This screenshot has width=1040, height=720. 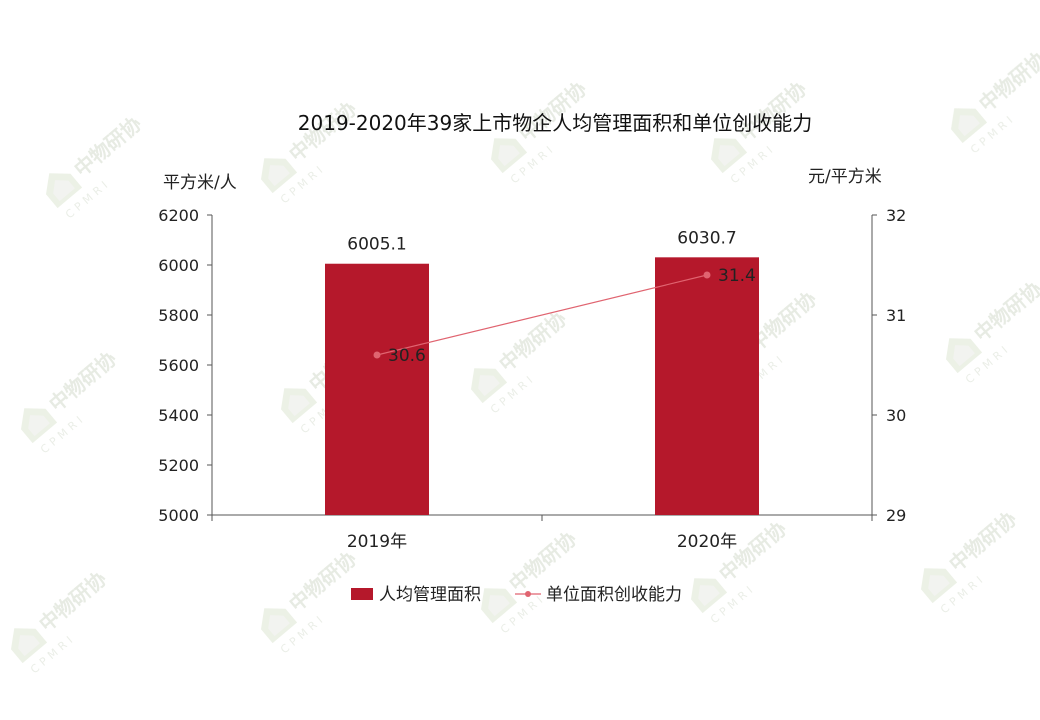 What do you see at coordinates (889, 365) in the screenshot?
I see `right-axis-ticks: 29 30 31 32` at bounding box center [889, 365].